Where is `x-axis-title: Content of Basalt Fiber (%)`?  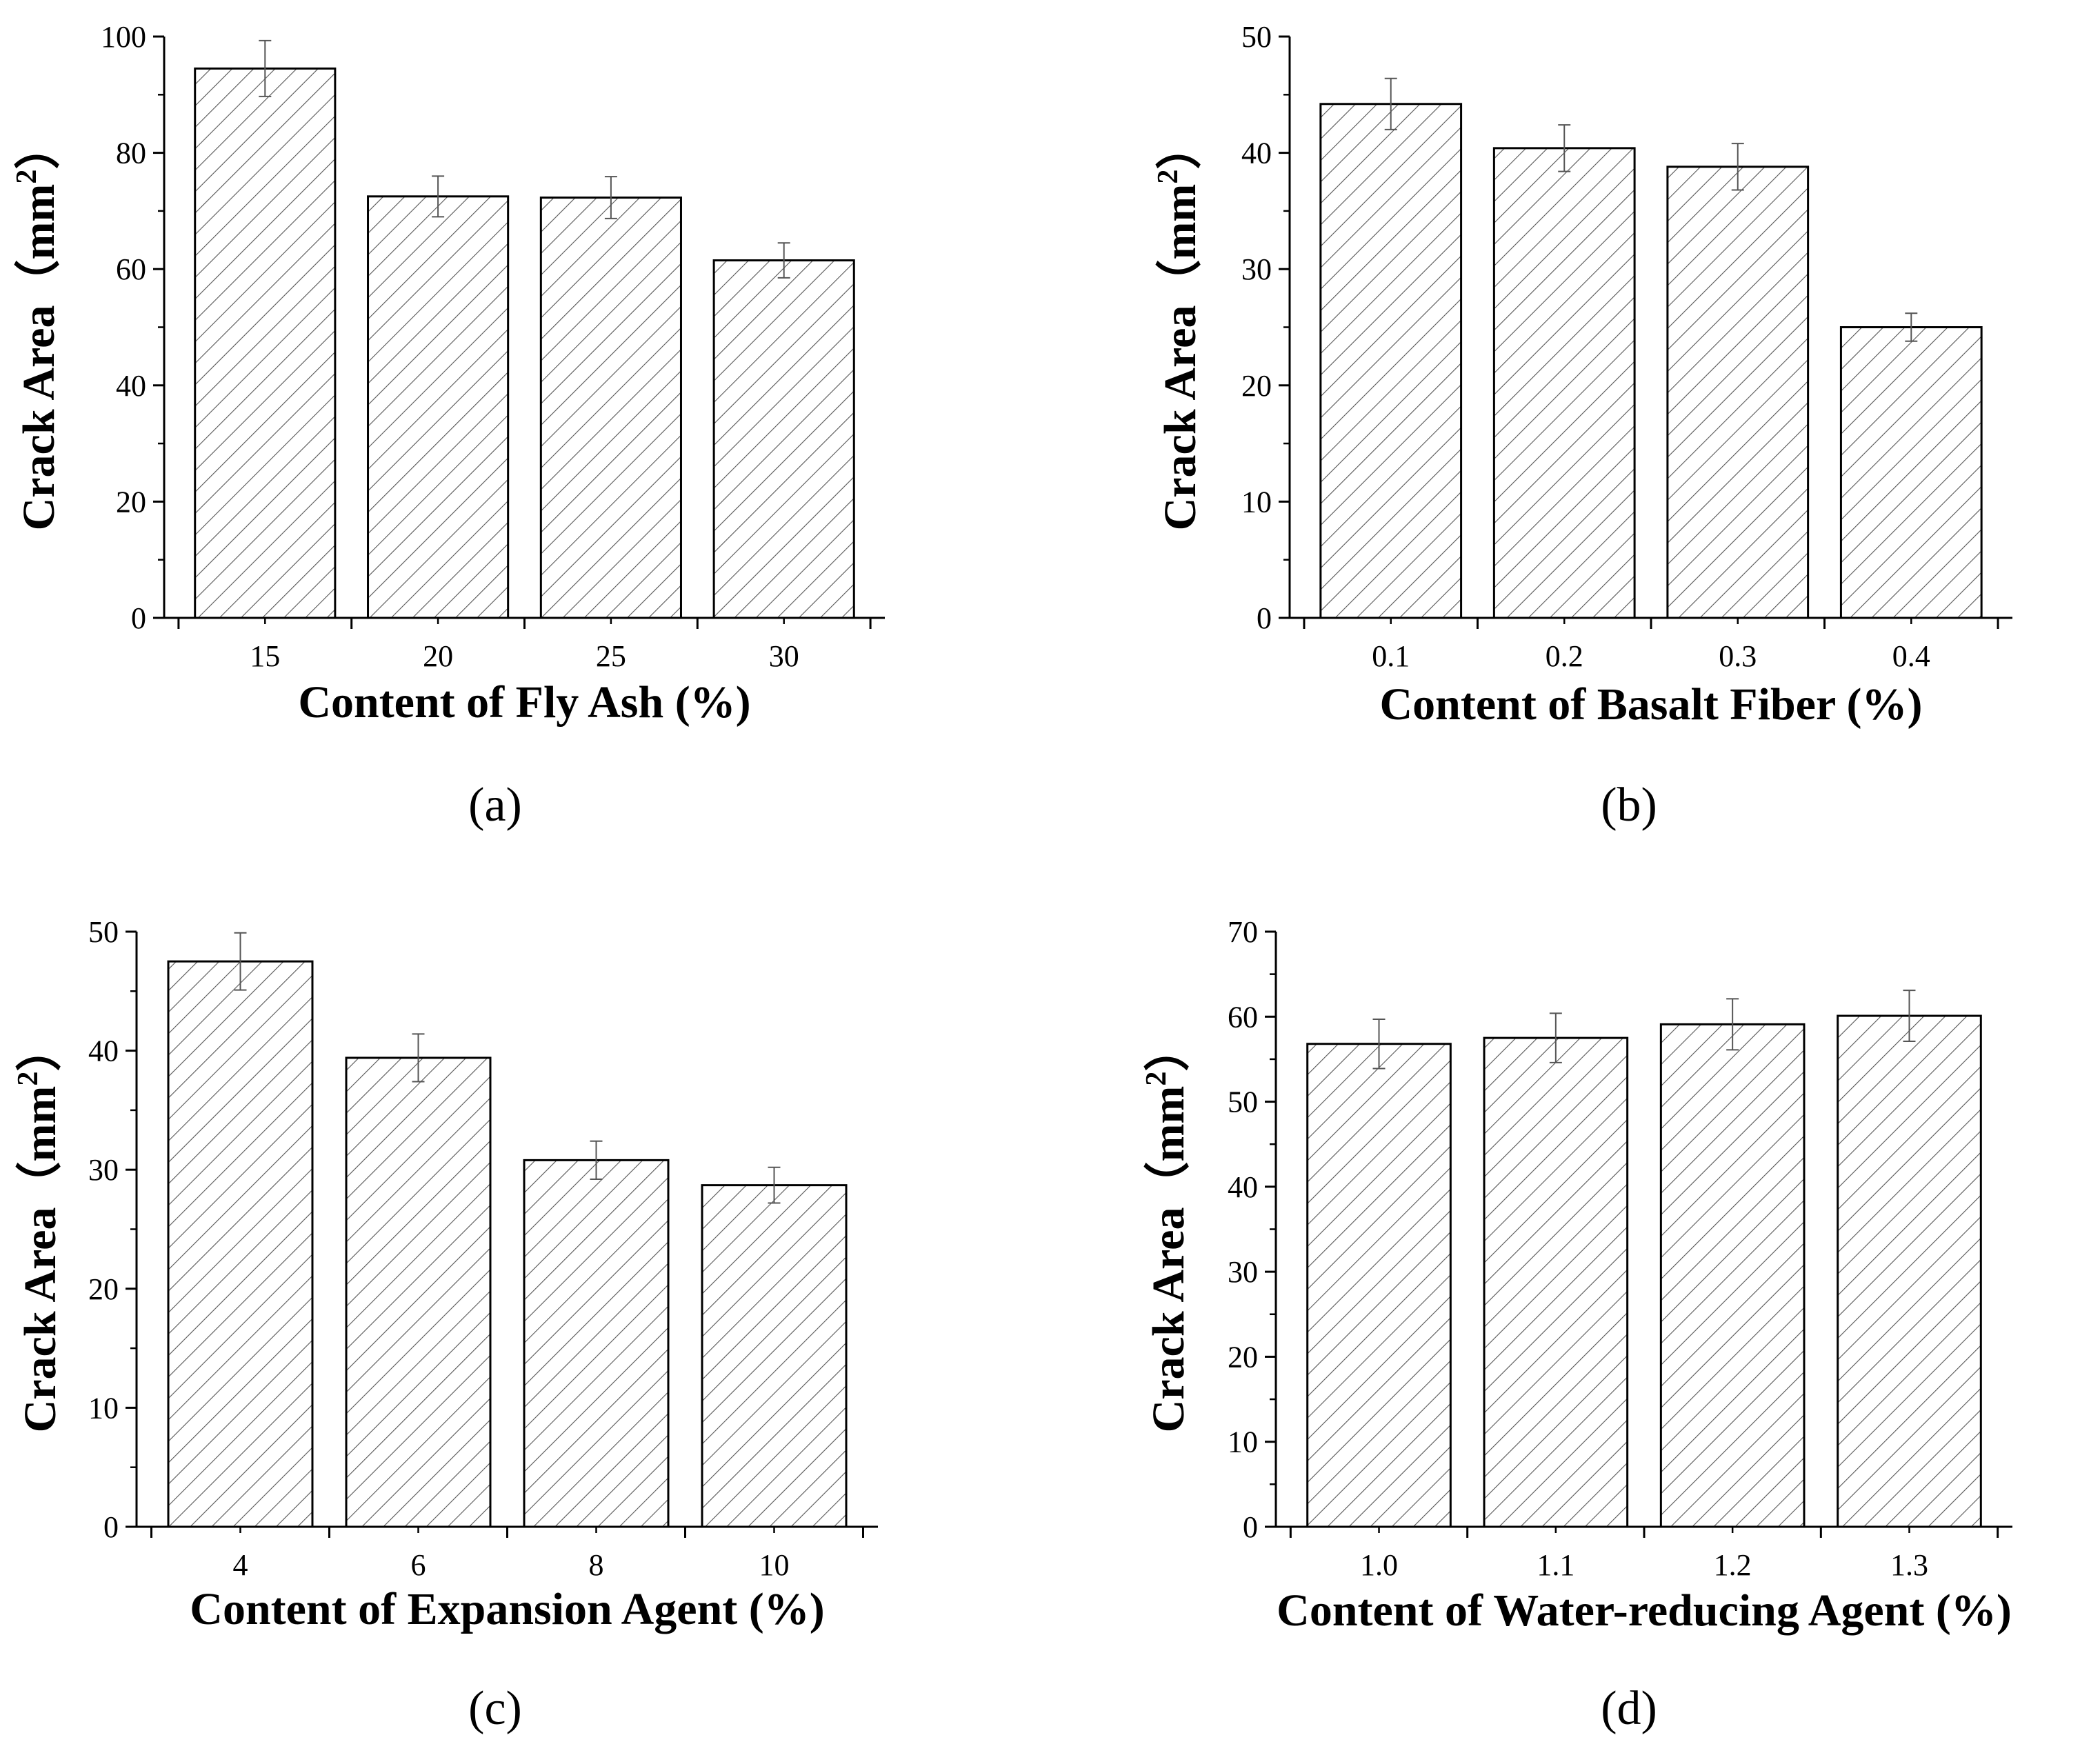 x-axis-title: Content of Basalt Fiber (%) is located at coordinates (1650, 704).